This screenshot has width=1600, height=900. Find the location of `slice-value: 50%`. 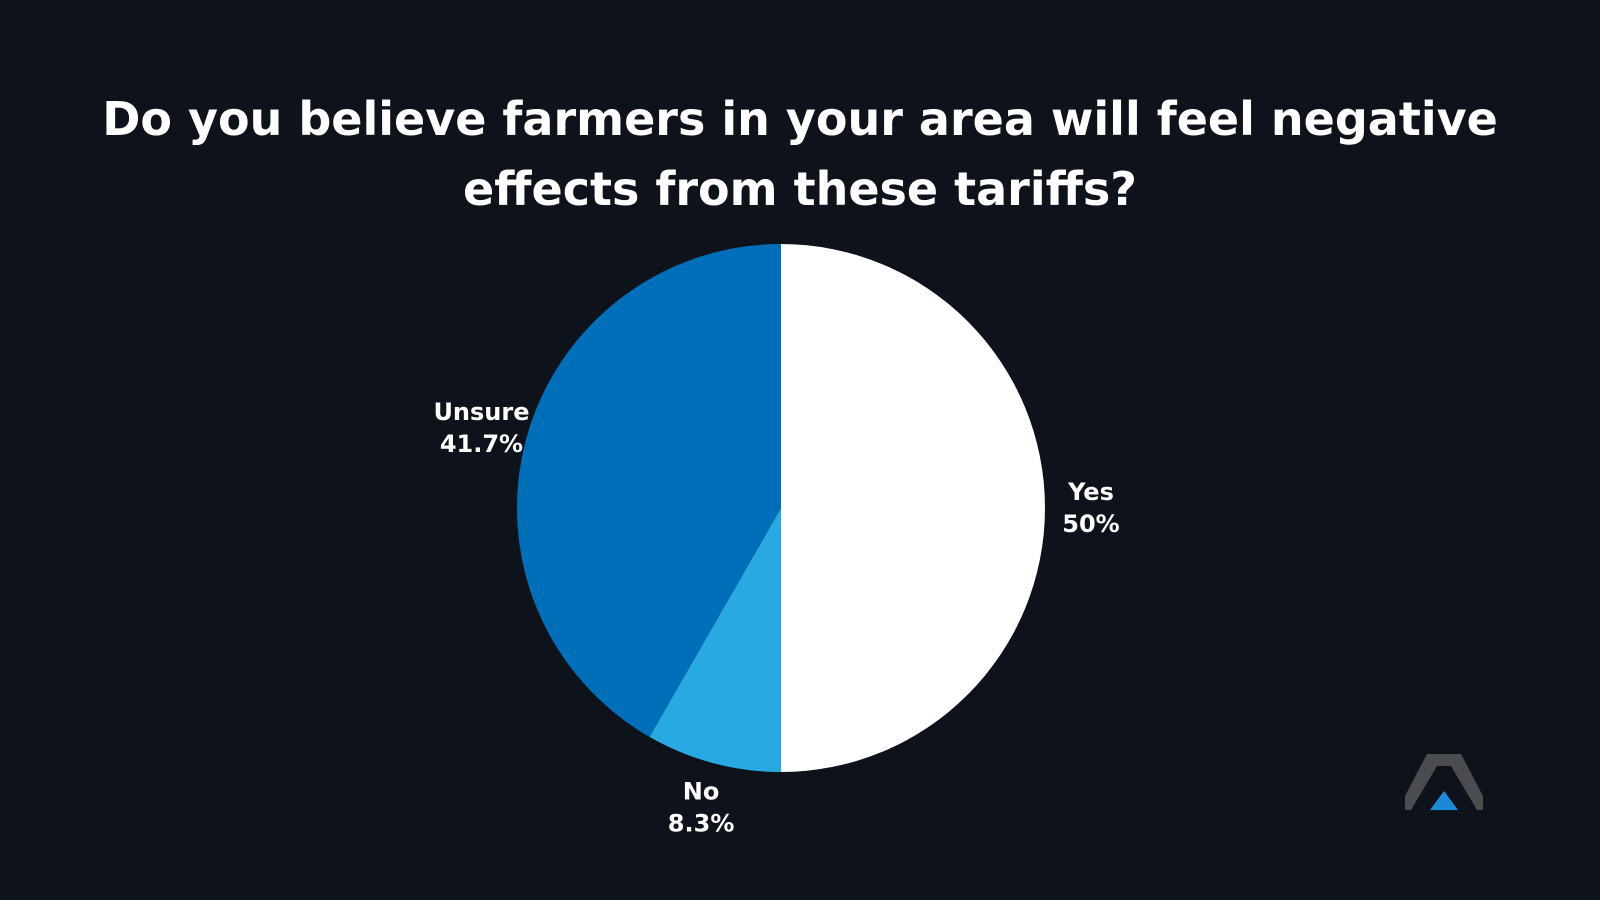

slice-value: 50% is located at coordinates (1090, 524).